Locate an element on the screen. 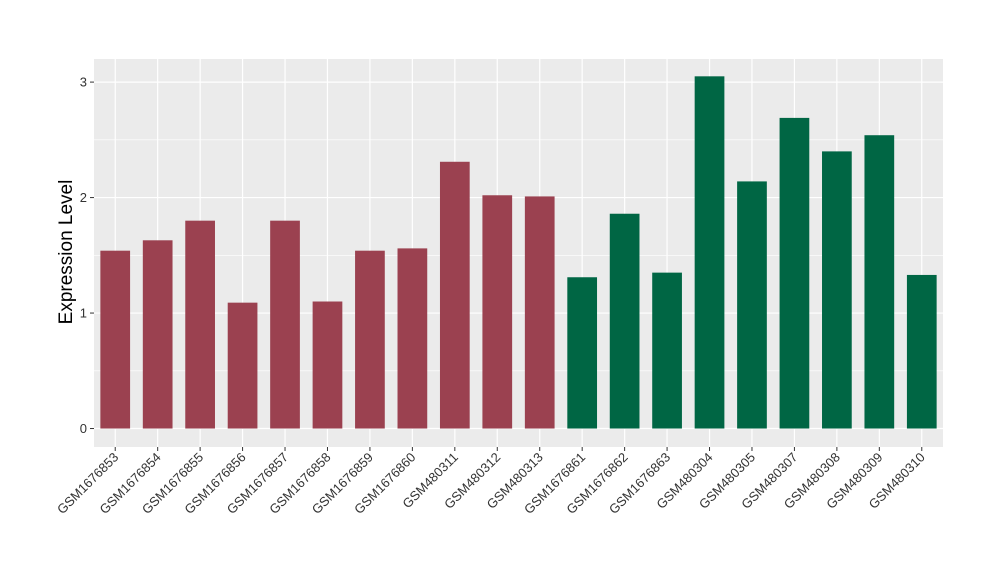 Image resolution: width=1000 pixels, height=580 pixels. bar-GSM480310 is located at coordinates (921, 351).